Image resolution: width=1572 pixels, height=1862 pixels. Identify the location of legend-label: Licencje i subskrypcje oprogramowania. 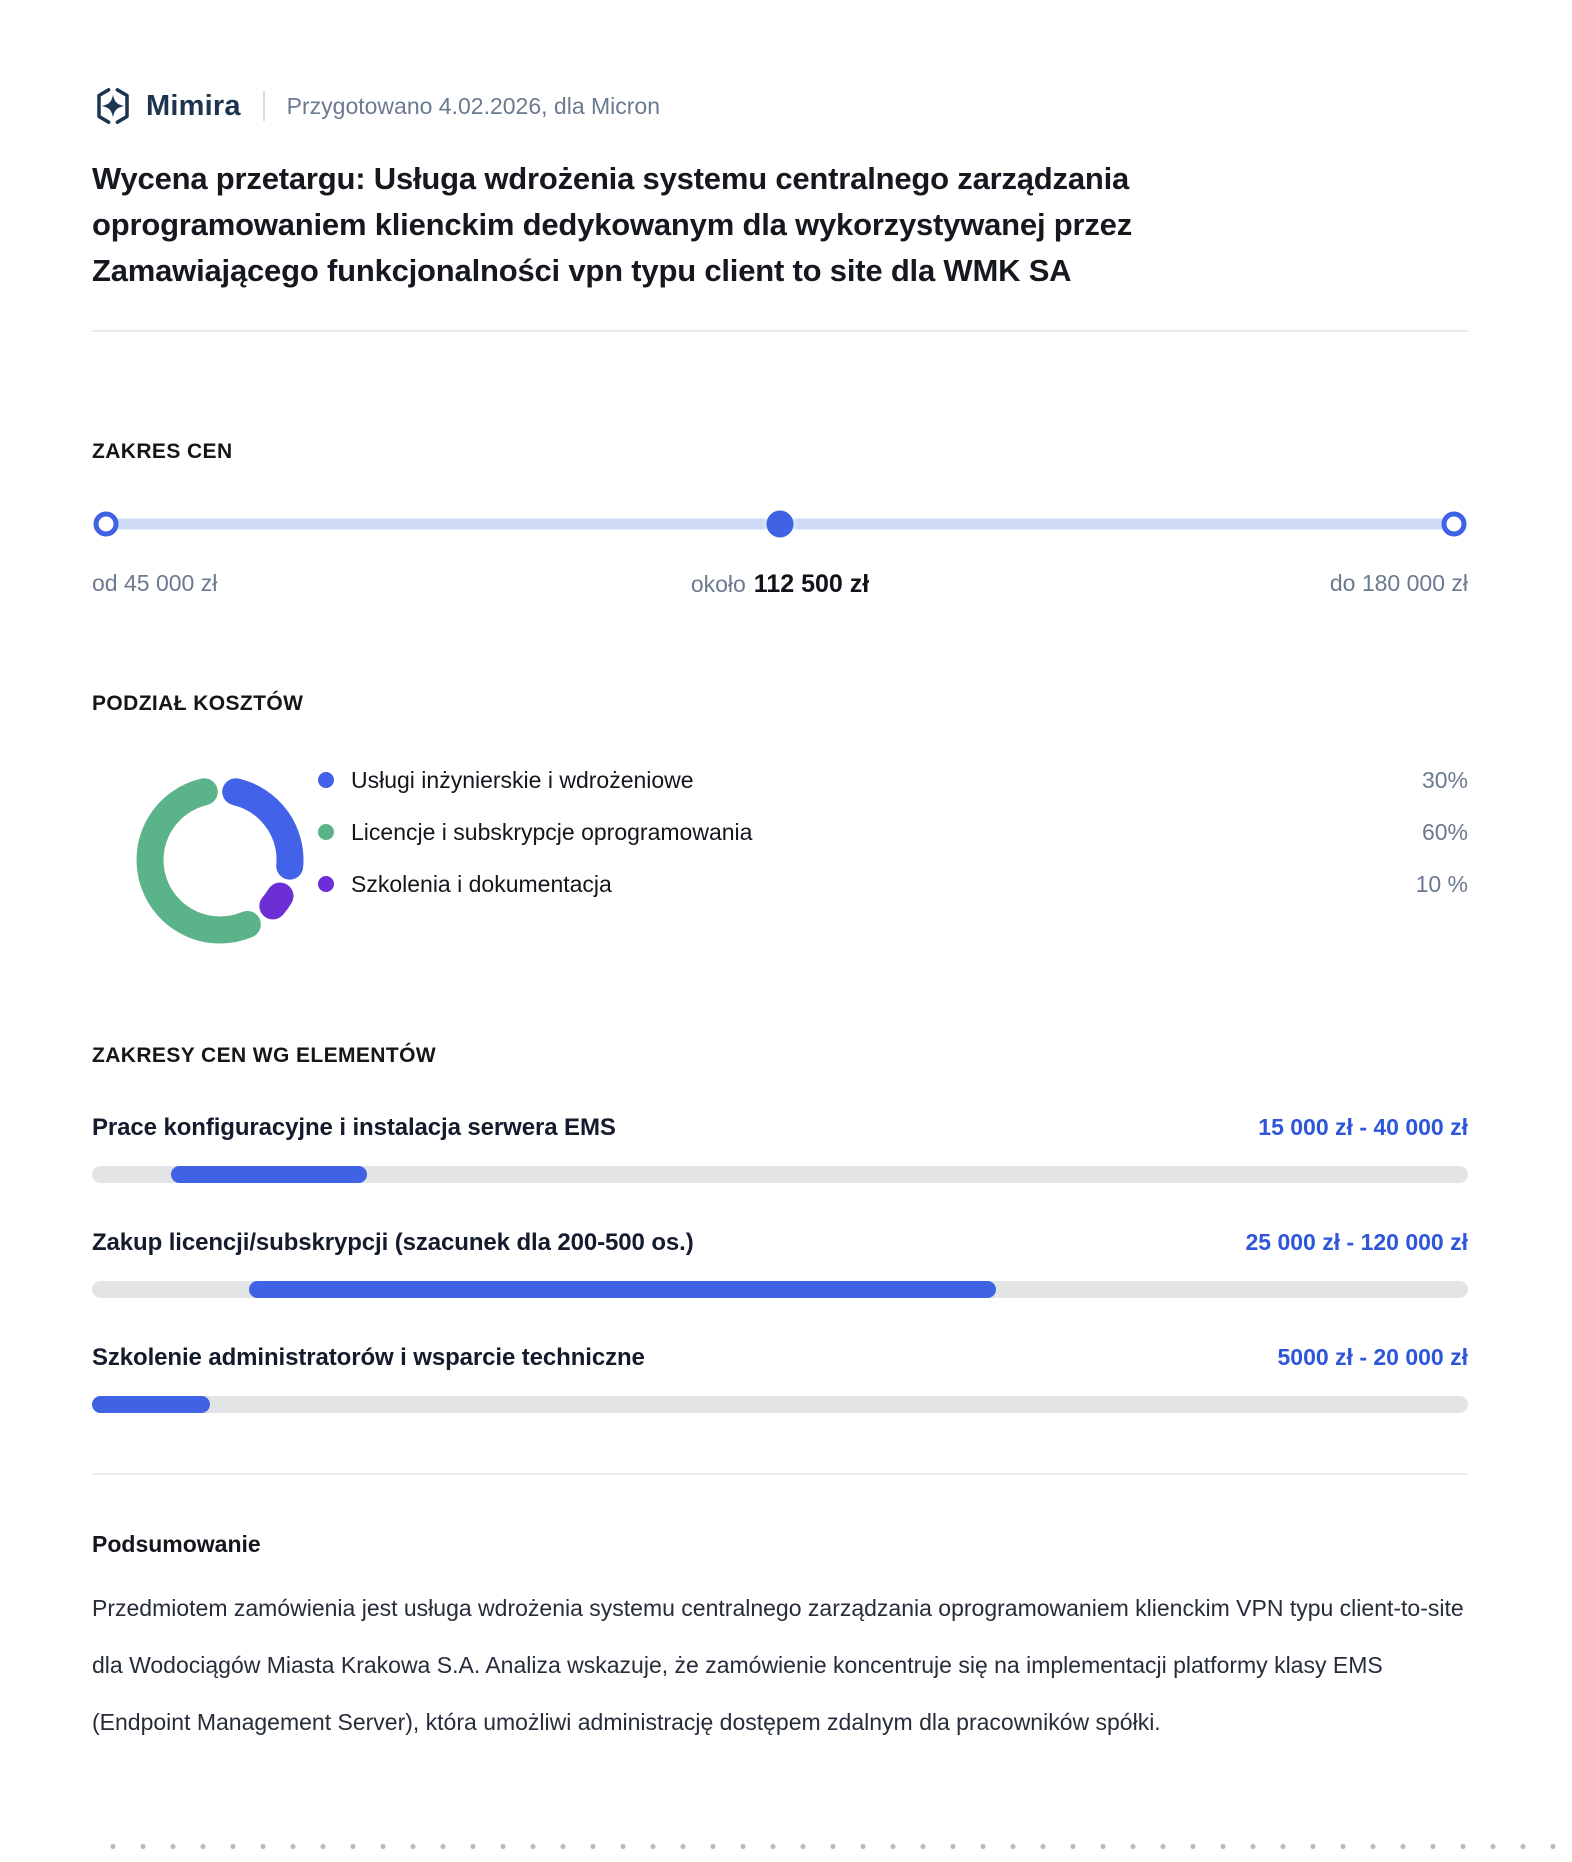
(552, 831).